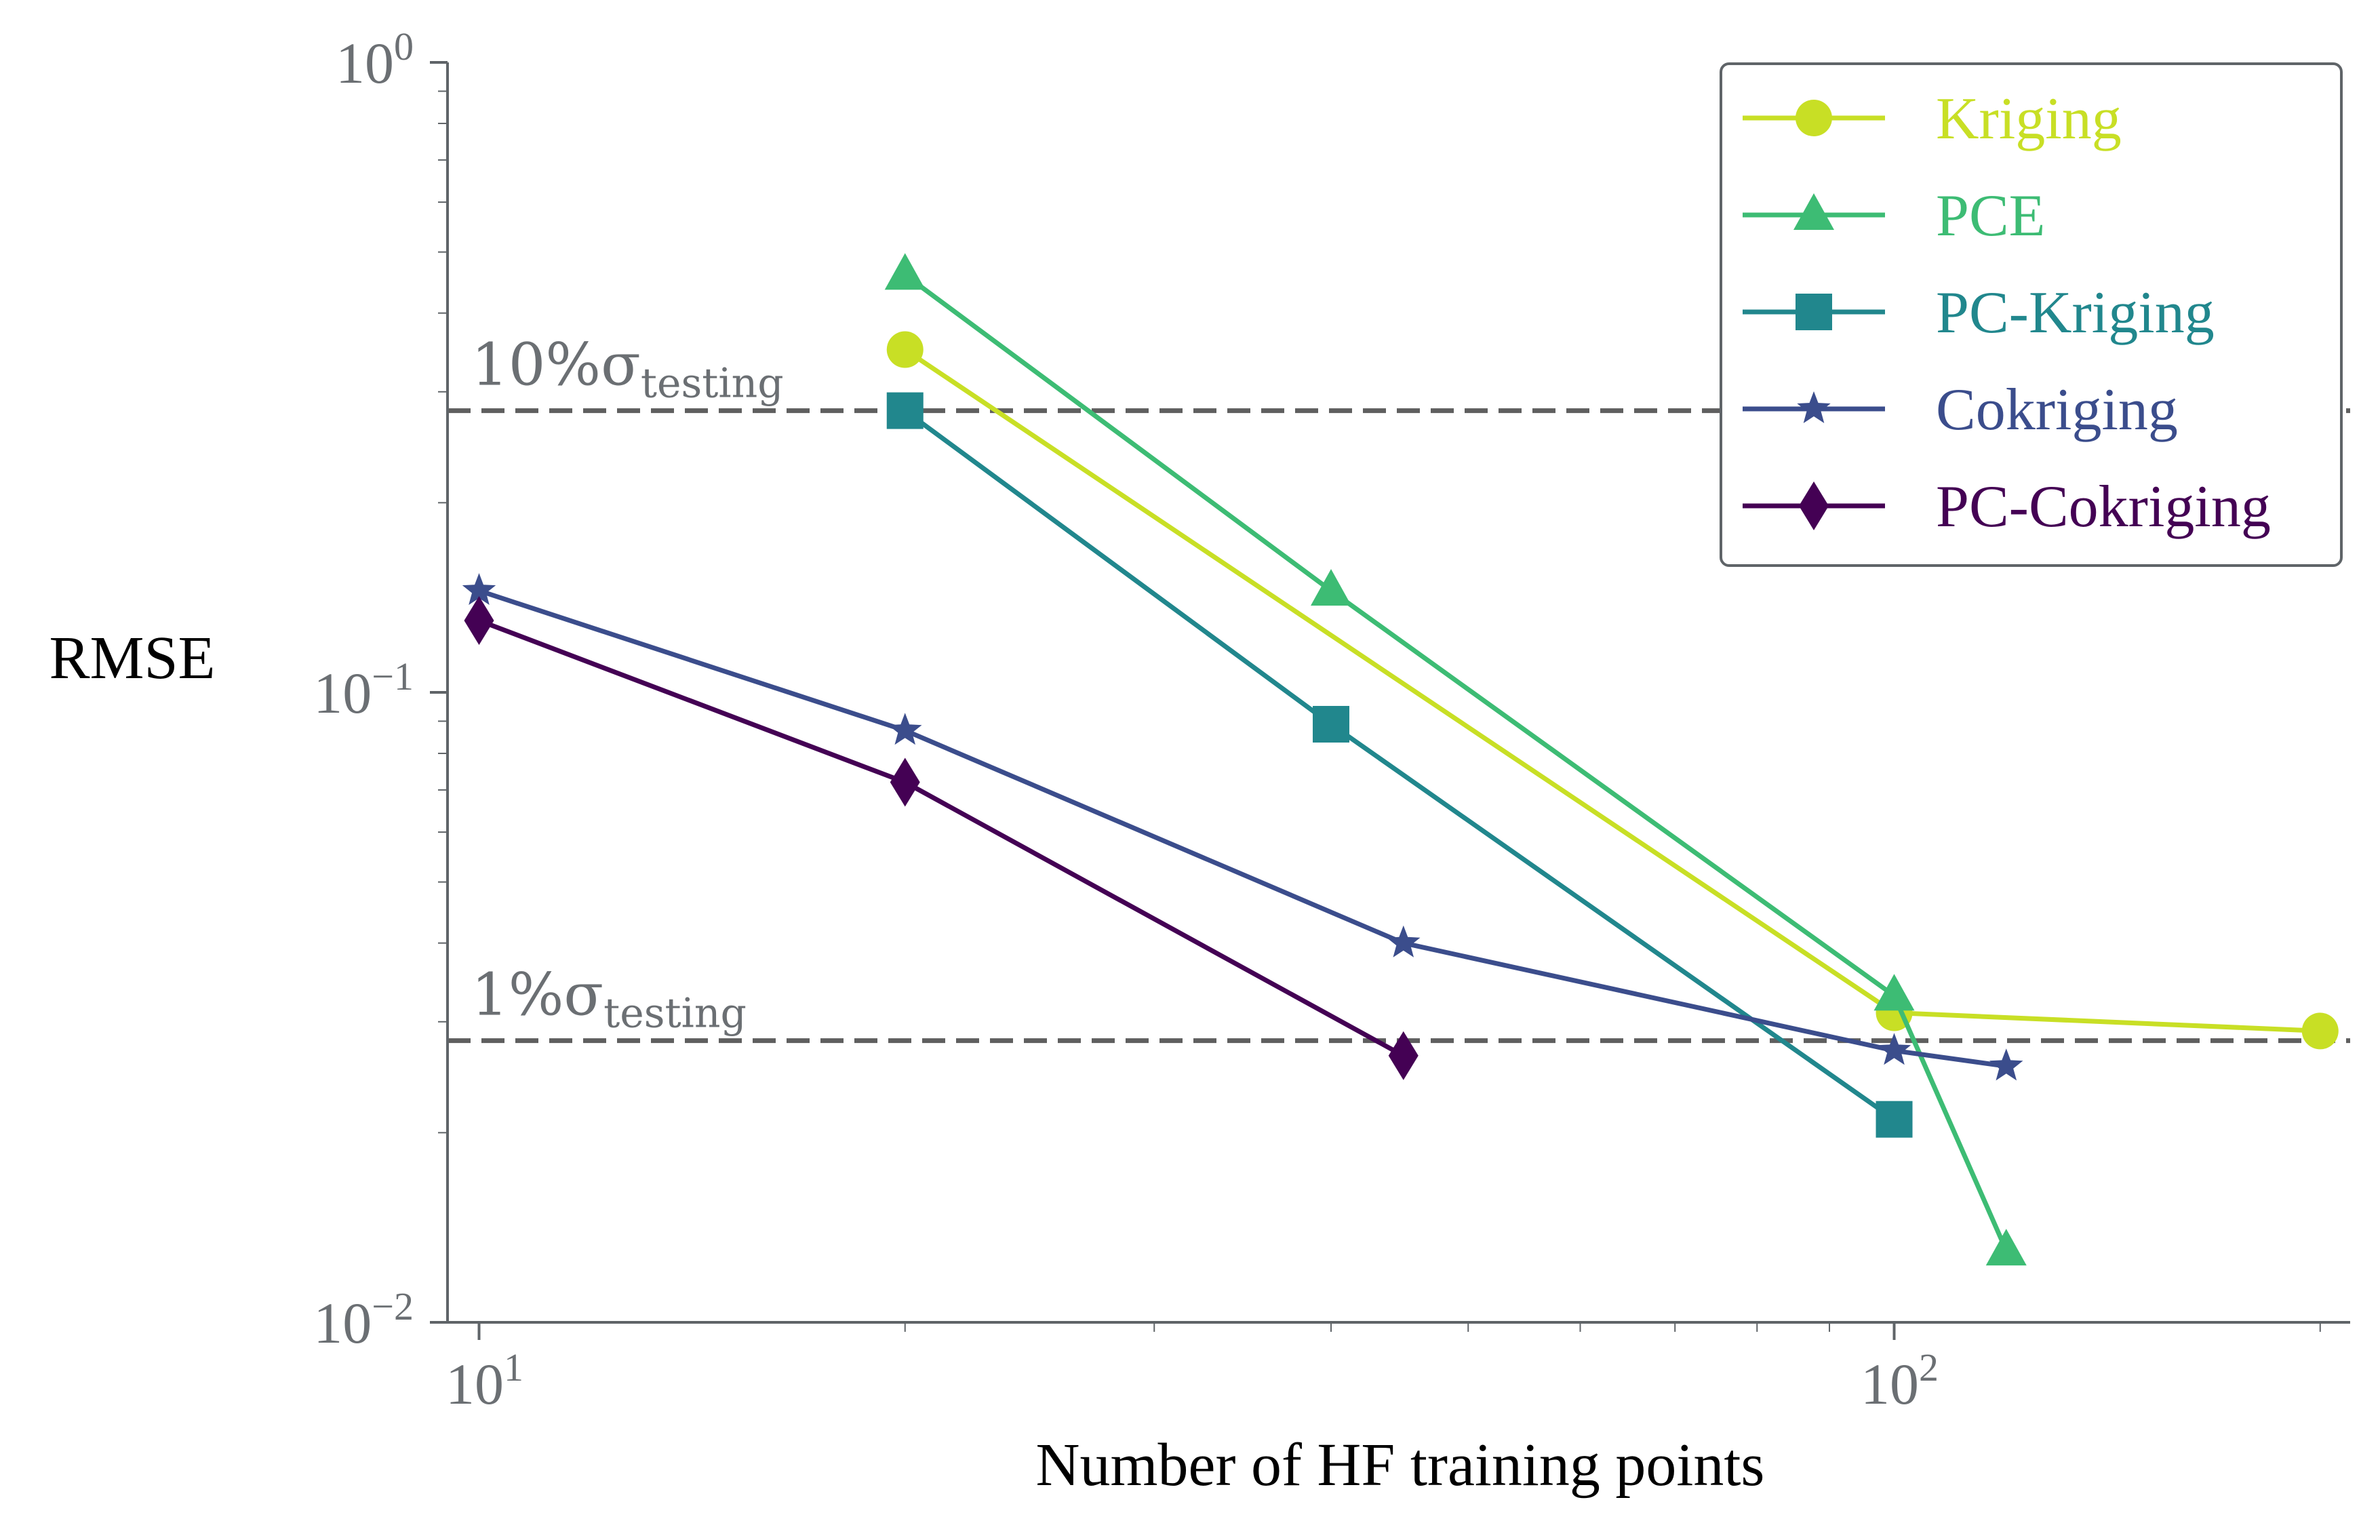  I want to click on one-percent-reference-label: 1%σtesting, so click(609, 1000).